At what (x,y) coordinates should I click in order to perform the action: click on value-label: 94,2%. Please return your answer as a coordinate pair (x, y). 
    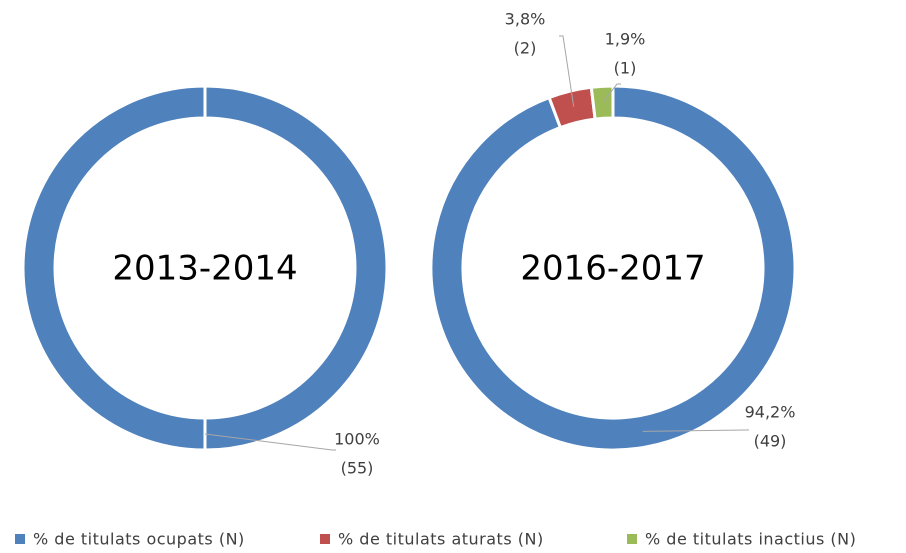
    Looking at the image, I should click on (770, 412).